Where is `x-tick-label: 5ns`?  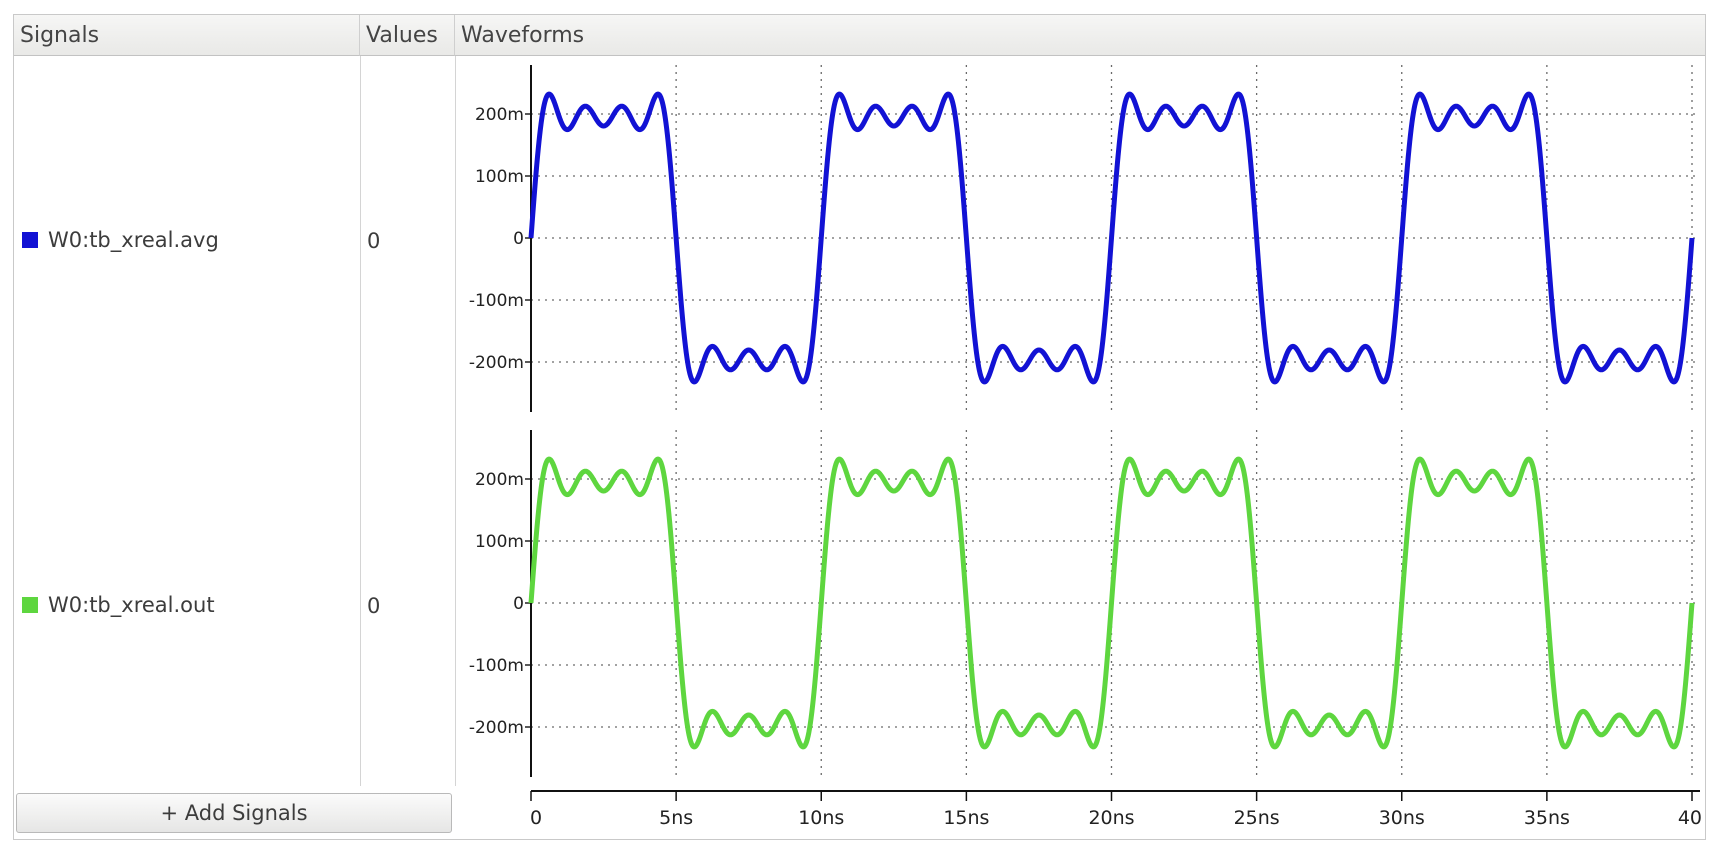 x-tick-label: 5ns is located at coordinates (676, 818).